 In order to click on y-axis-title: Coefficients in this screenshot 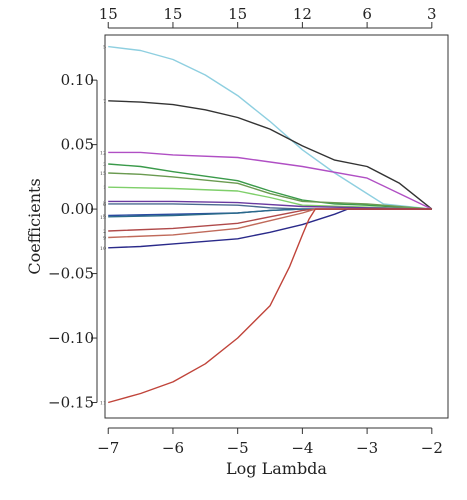, I will do `click(34, 226)`.